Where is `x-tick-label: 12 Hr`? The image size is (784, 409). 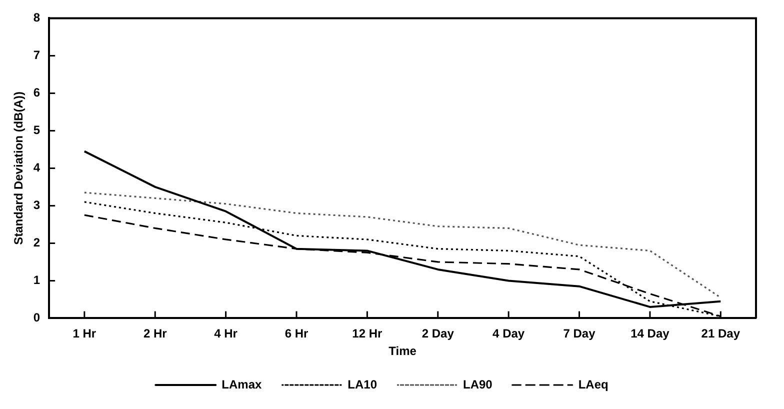
x-tick-label: 12 Hr is located at coordinates (367, 333).